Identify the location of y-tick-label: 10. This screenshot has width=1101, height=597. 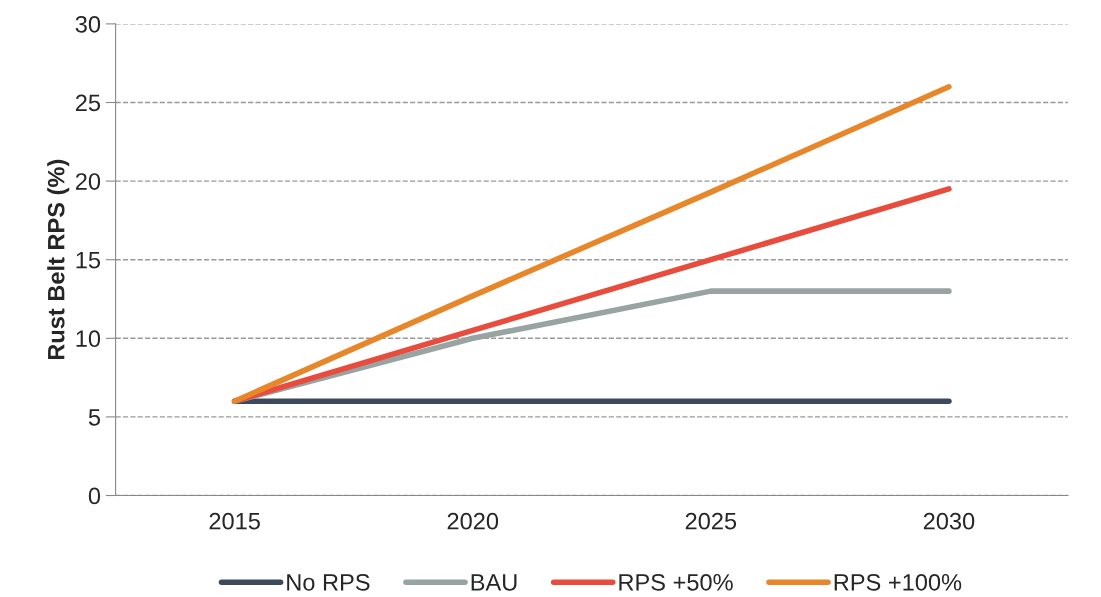
(88, 339).